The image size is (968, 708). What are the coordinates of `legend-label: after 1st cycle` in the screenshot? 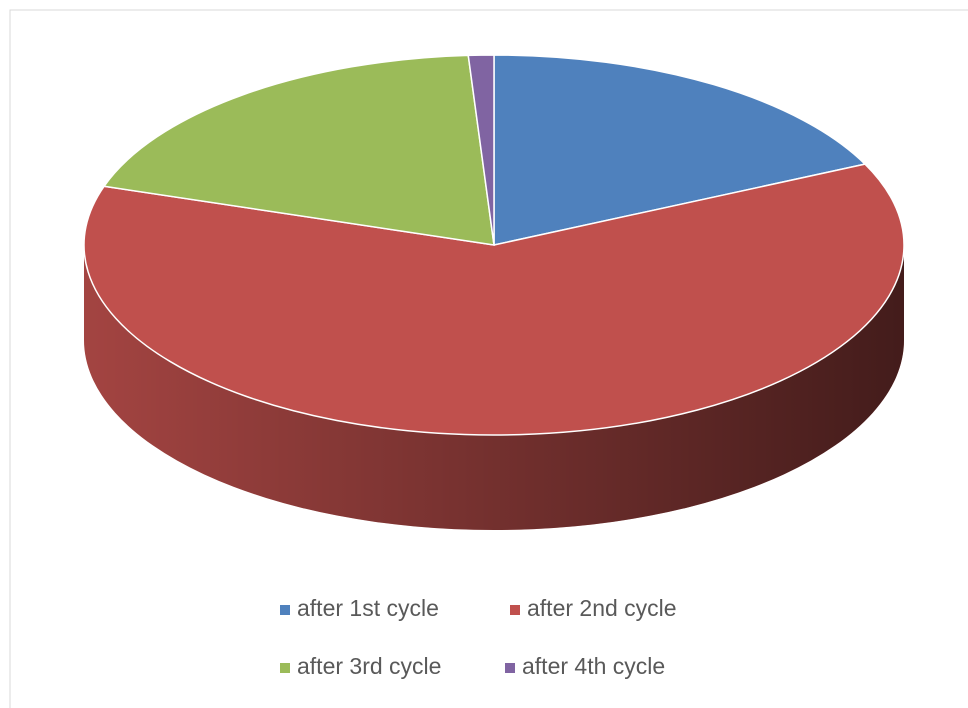 It's located at (368, 608).